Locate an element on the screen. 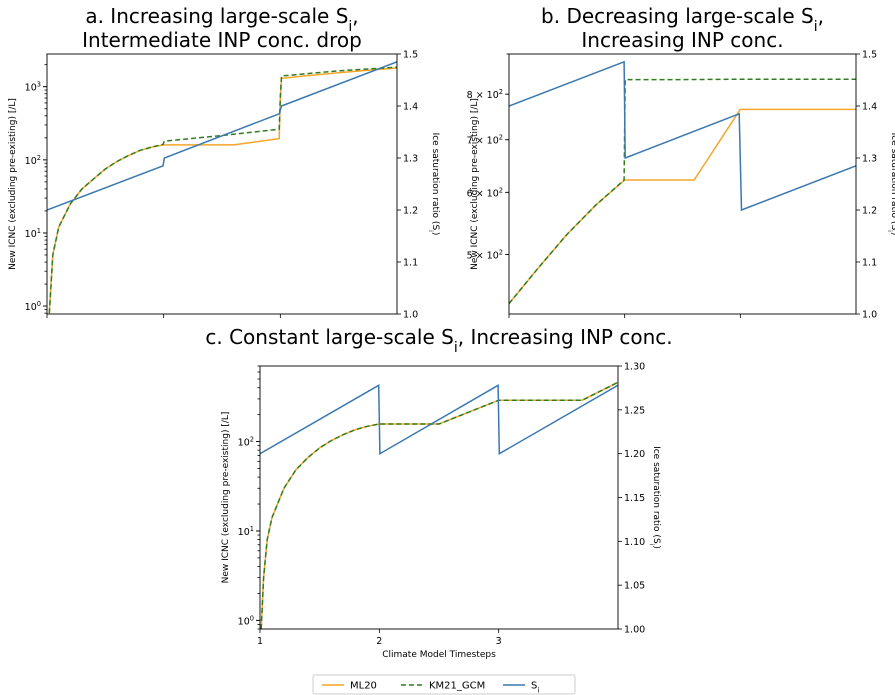 The image size is (895, 695). y-right-tick-label-b: 1.5 is located at coordinates (869, 55).